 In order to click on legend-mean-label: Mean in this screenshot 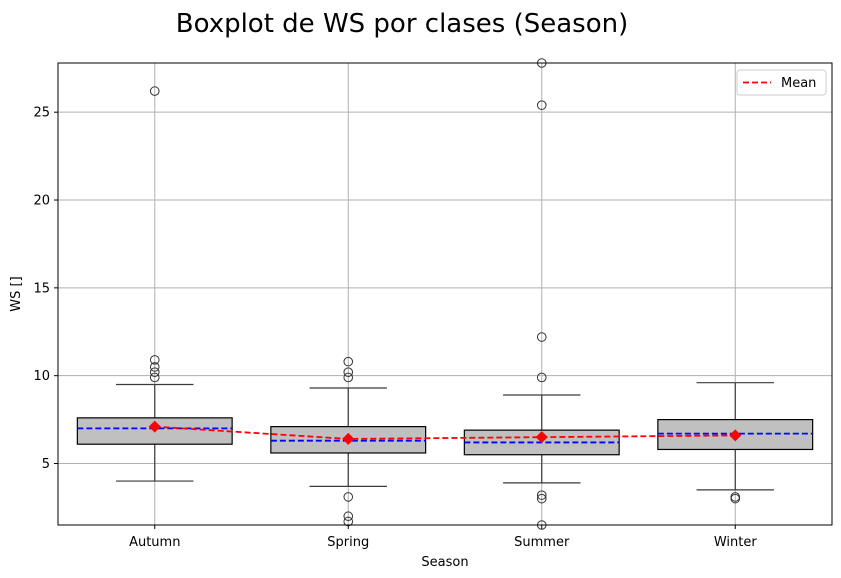, I will do `click(798, 83)`.